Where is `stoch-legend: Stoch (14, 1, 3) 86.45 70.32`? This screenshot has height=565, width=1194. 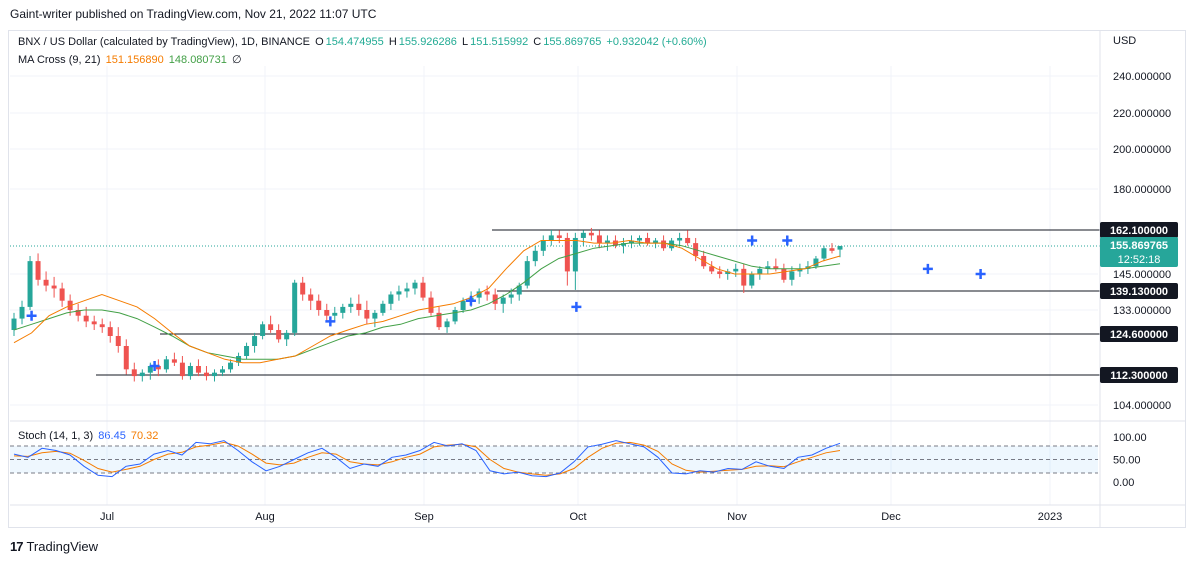 stoch-legend: Stoch (14, 1, 3) 86.45 70.32 is located at coordinates (89, 436).